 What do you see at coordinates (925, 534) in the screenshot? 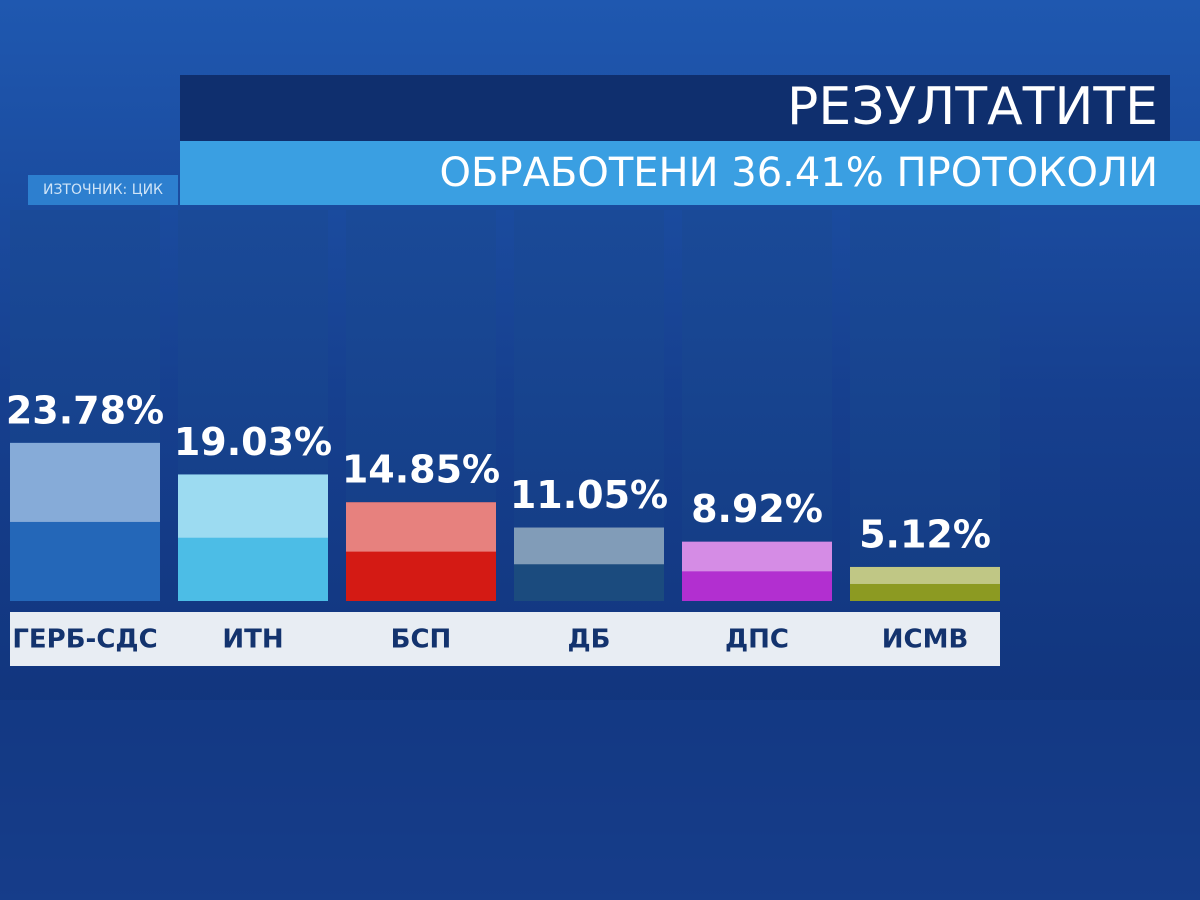
I see `value-label: 5.12%` at bounding box center [925, 534].